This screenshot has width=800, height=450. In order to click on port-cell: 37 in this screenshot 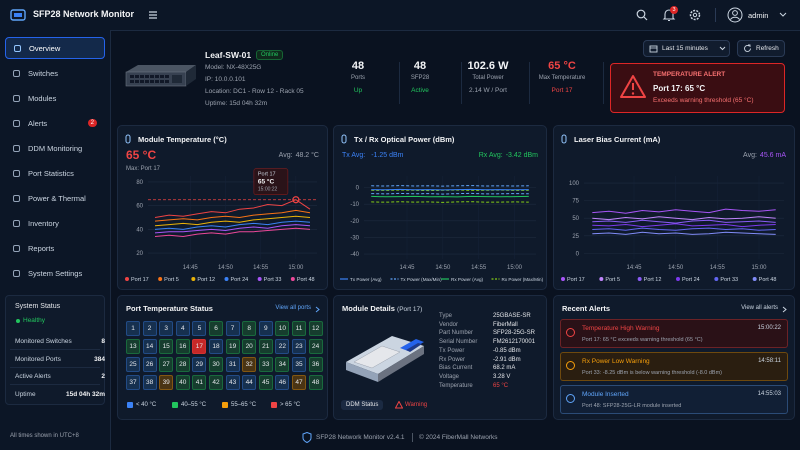, I will do `click(133, 382)`.